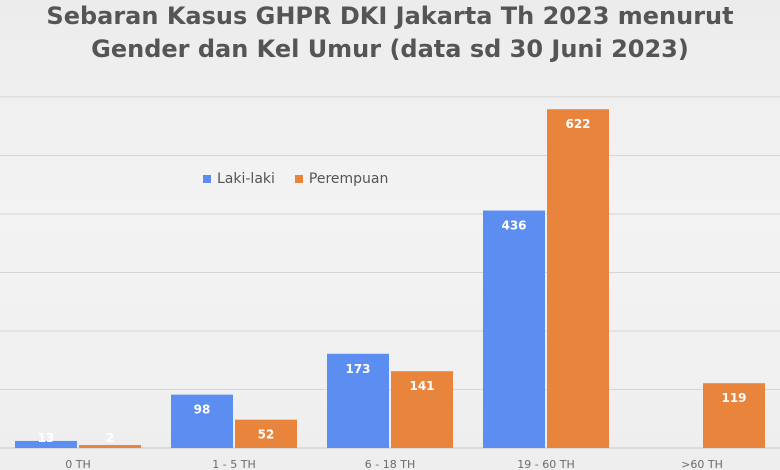 This screenshot has height=470, width=780. What do you see at coordinates (246, 179) in the screenshot?
I see `legend-label-laki-laki: Laki-laki` at bounding box center [246, 179].